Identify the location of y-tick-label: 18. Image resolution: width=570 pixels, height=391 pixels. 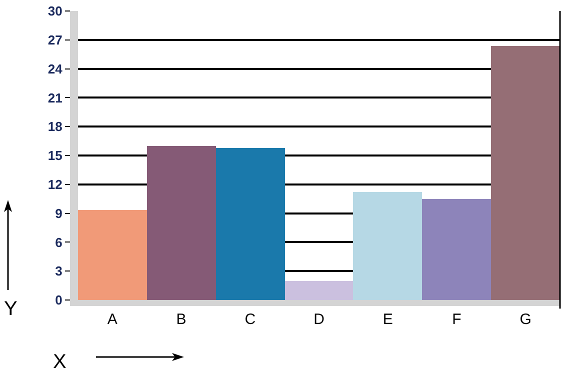
(55, 126).